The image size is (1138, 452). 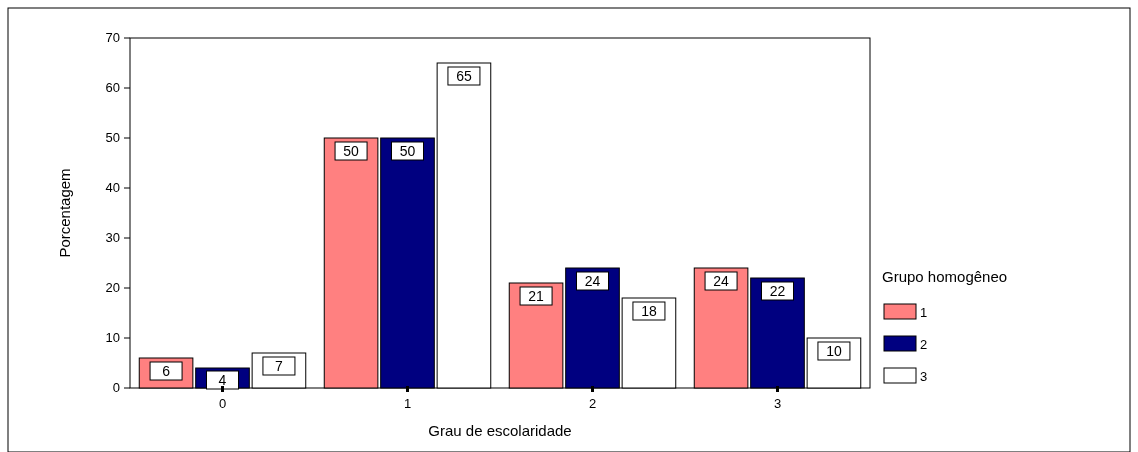 What do you see at coordinates (924, 312) in the screenshot?
I see `legend-label: 1` at bounding box center [924, 312].